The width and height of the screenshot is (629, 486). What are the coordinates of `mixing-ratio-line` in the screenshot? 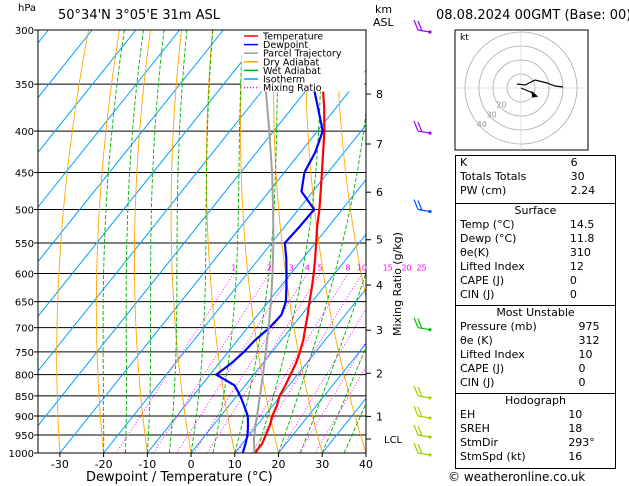 It's located at (307, 363).